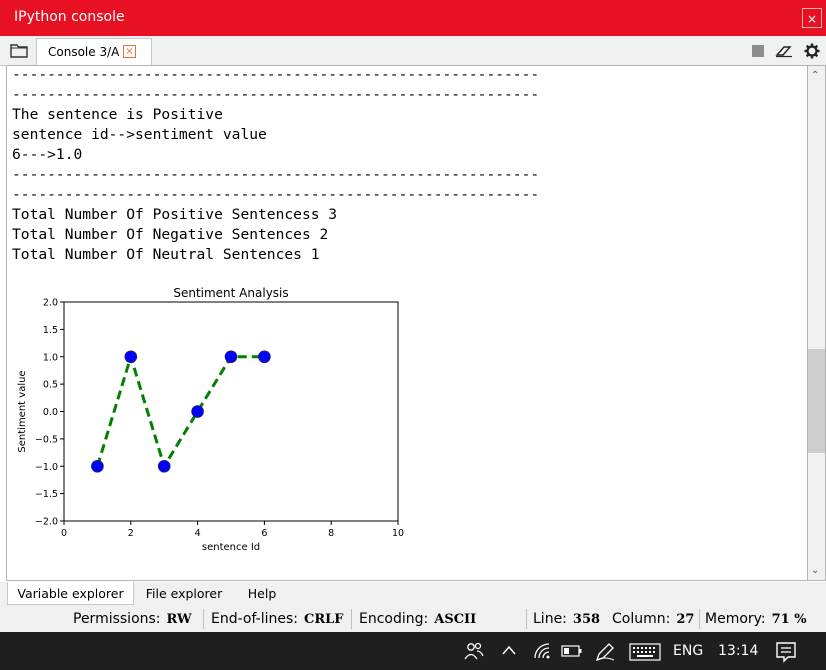  Describe the element at coordinates (758, 51) in the screenshot. I see `stop-icon` at that location.